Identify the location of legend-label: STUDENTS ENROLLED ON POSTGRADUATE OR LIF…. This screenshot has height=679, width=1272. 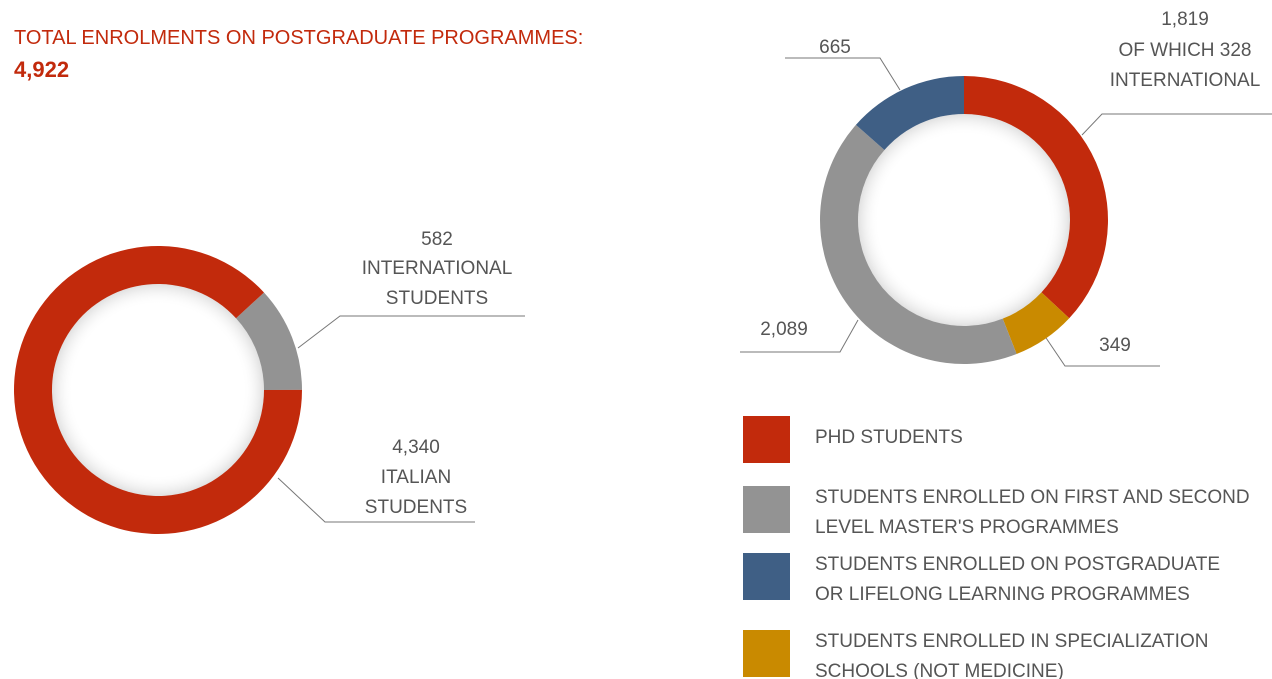
(1018, 579).